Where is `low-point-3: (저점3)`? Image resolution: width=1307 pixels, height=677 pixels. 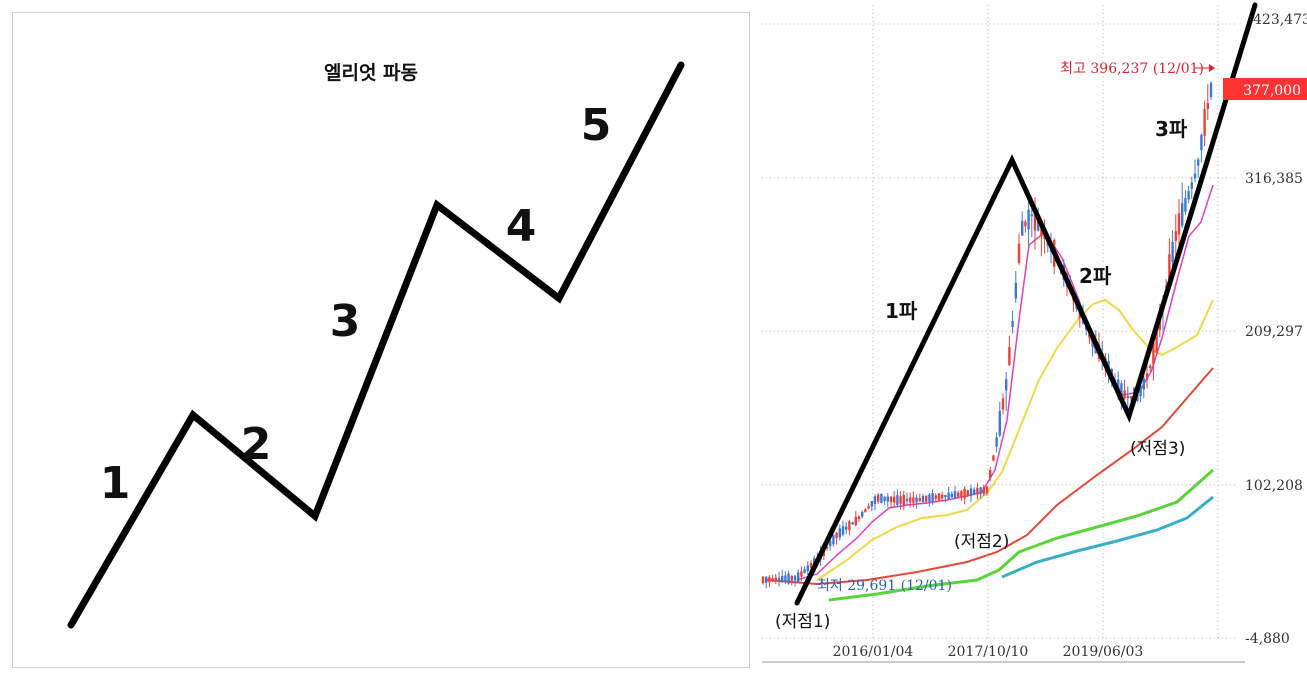 low-point-3: (저점3) is located at coordinates (1157, 449).